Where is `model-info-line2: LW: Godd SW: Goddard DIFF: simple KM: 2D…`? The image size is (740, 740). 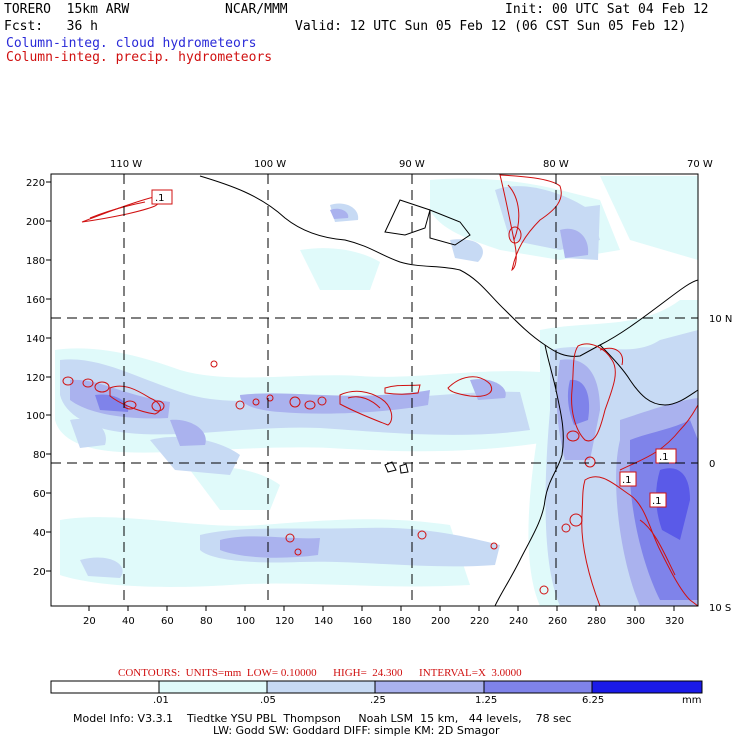
model-info-line2: LW: Godd SW: Goddard DIFF: simple KM: 2D… is located at coordinates (356, 730).